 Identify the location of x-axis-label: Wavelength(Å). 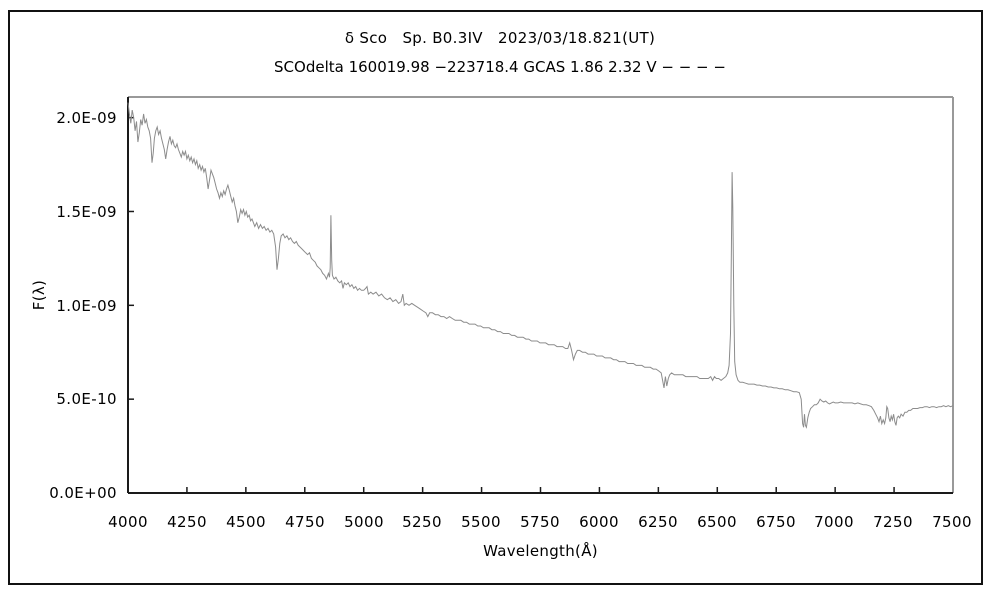
(540, 551).